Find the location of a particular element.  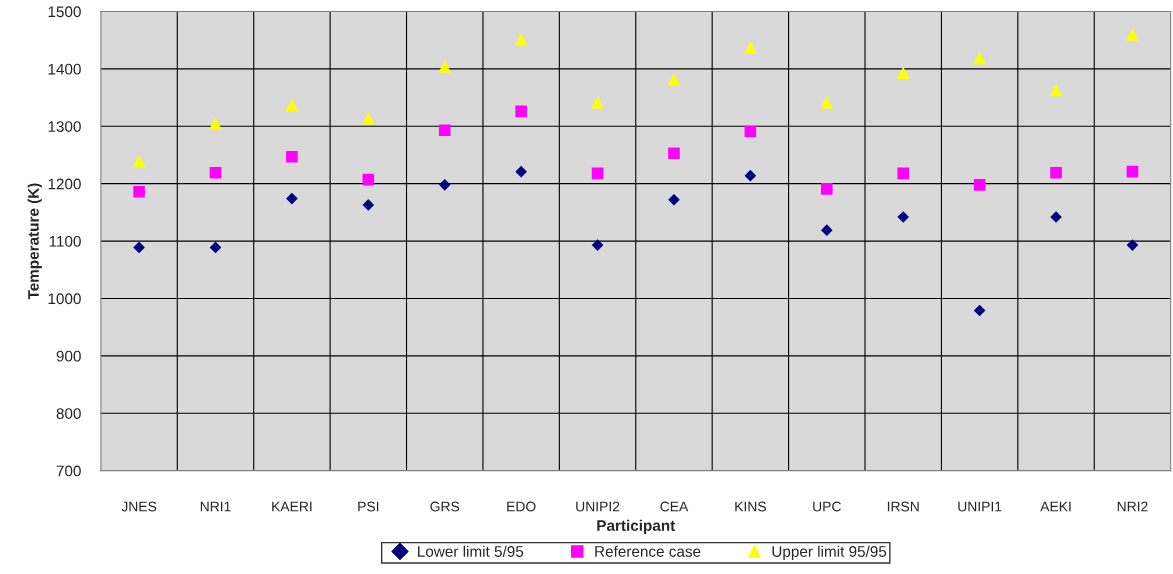

legend-label: Lower limit 5/95 is located at coordinates (471, 551).